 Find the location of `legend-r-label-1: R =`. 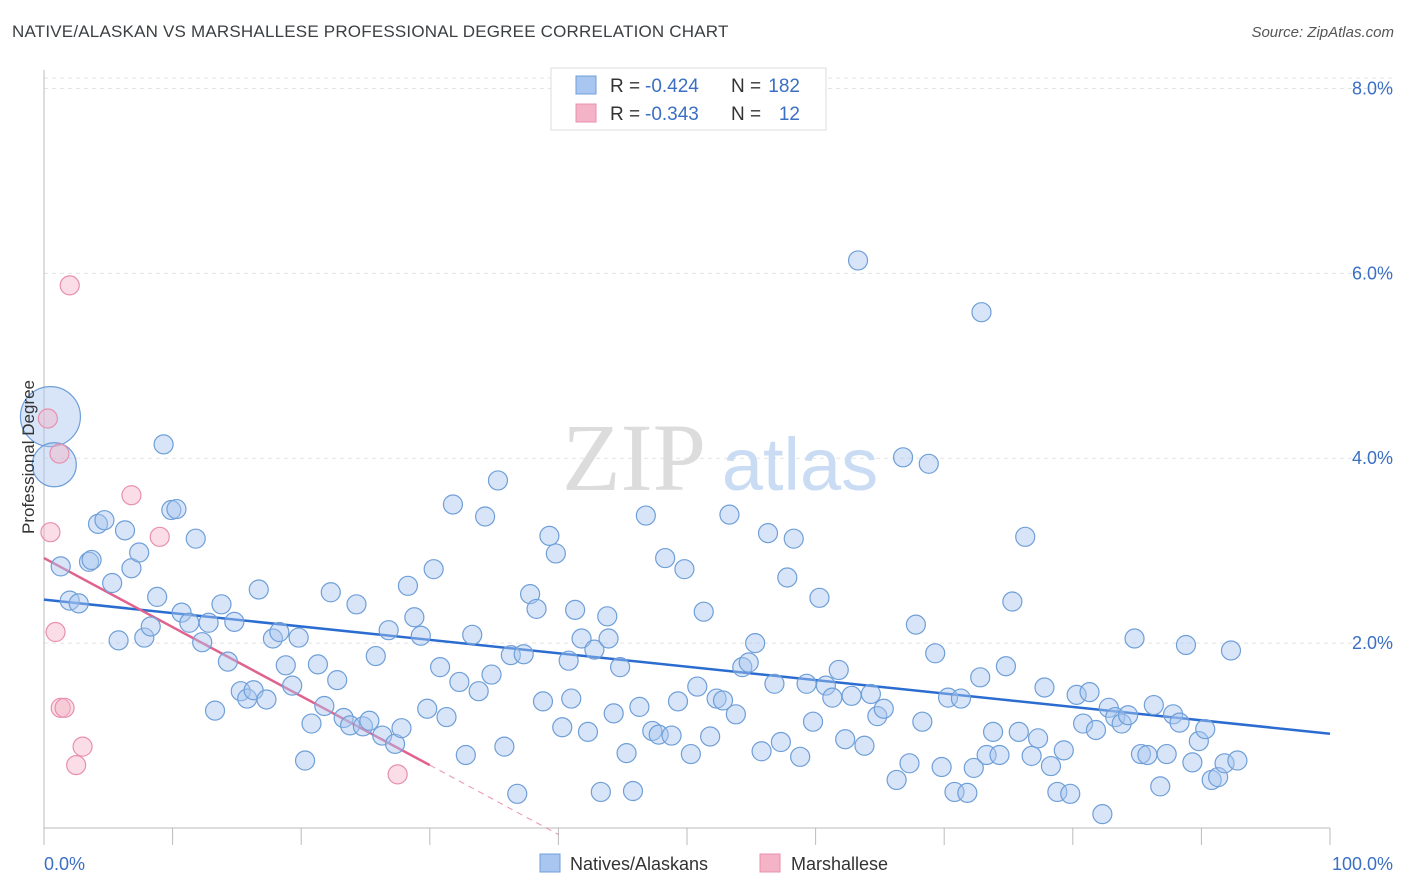

legend-r-label-1: R = is located at coordinates (625, 86).